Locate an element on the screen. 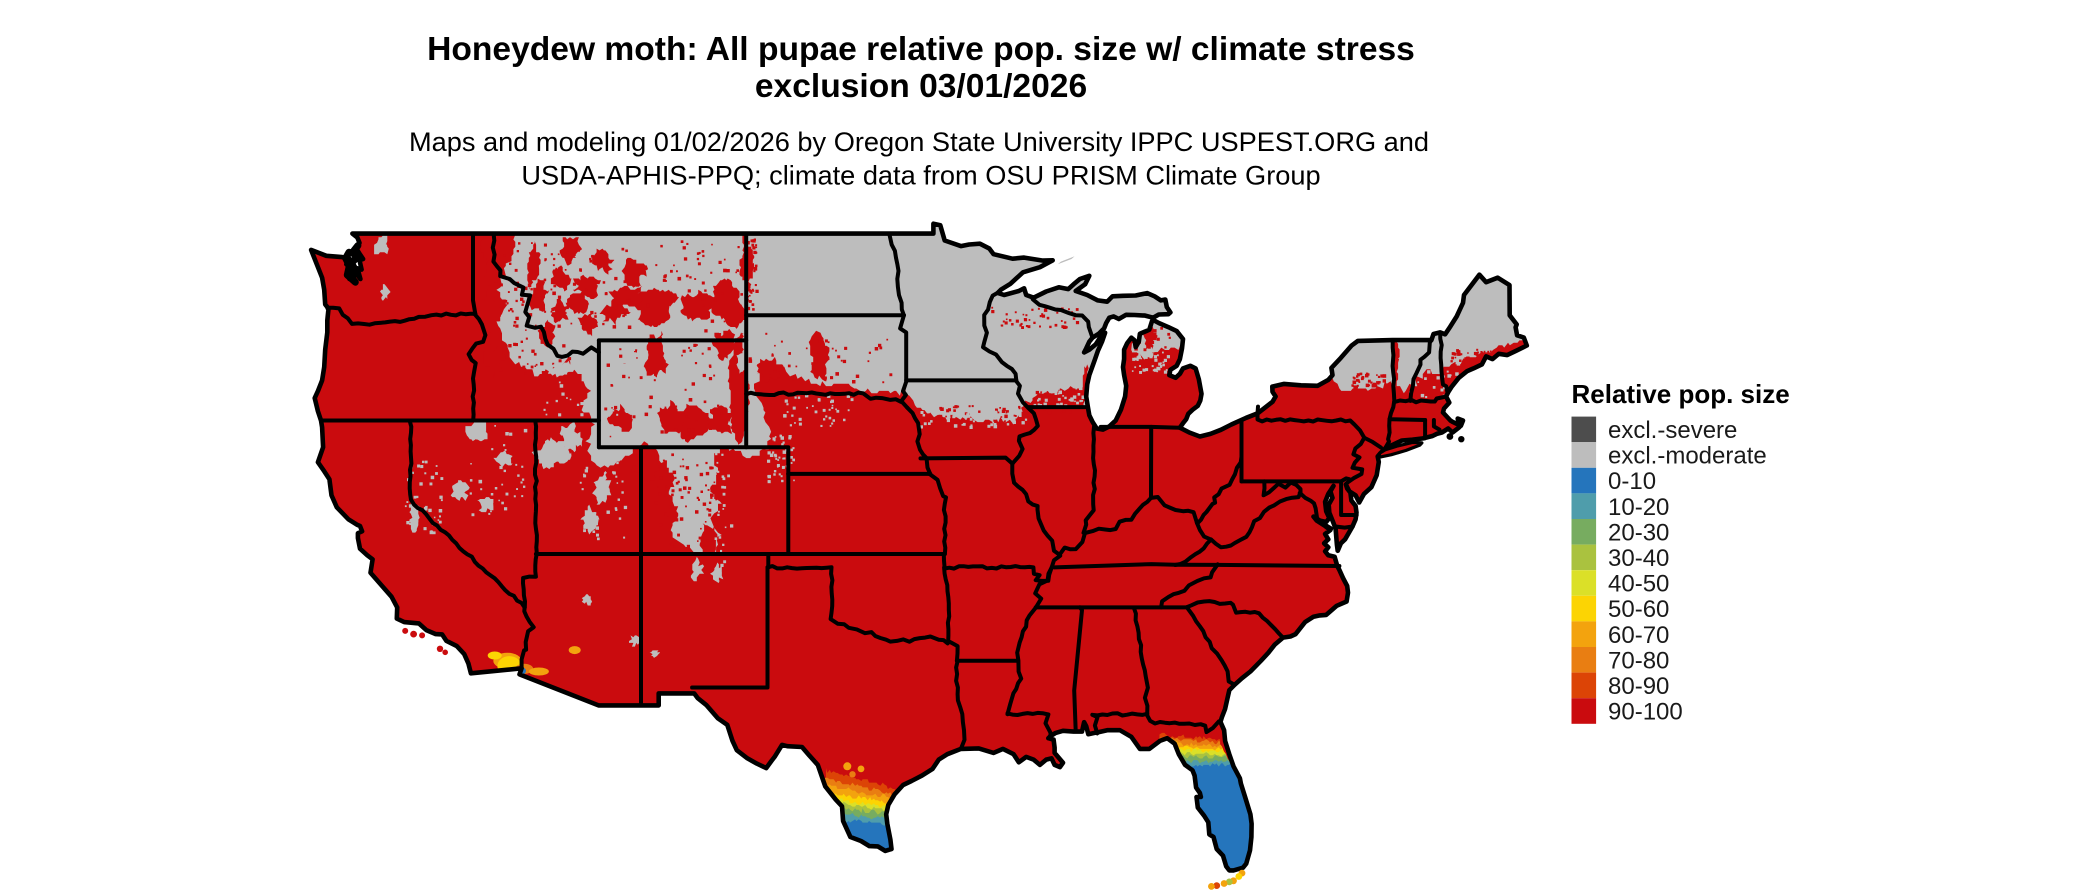 The height and width of the screenshot is (892, 2100). svg-text: 30-40 is located at coordinates (1638, 558).